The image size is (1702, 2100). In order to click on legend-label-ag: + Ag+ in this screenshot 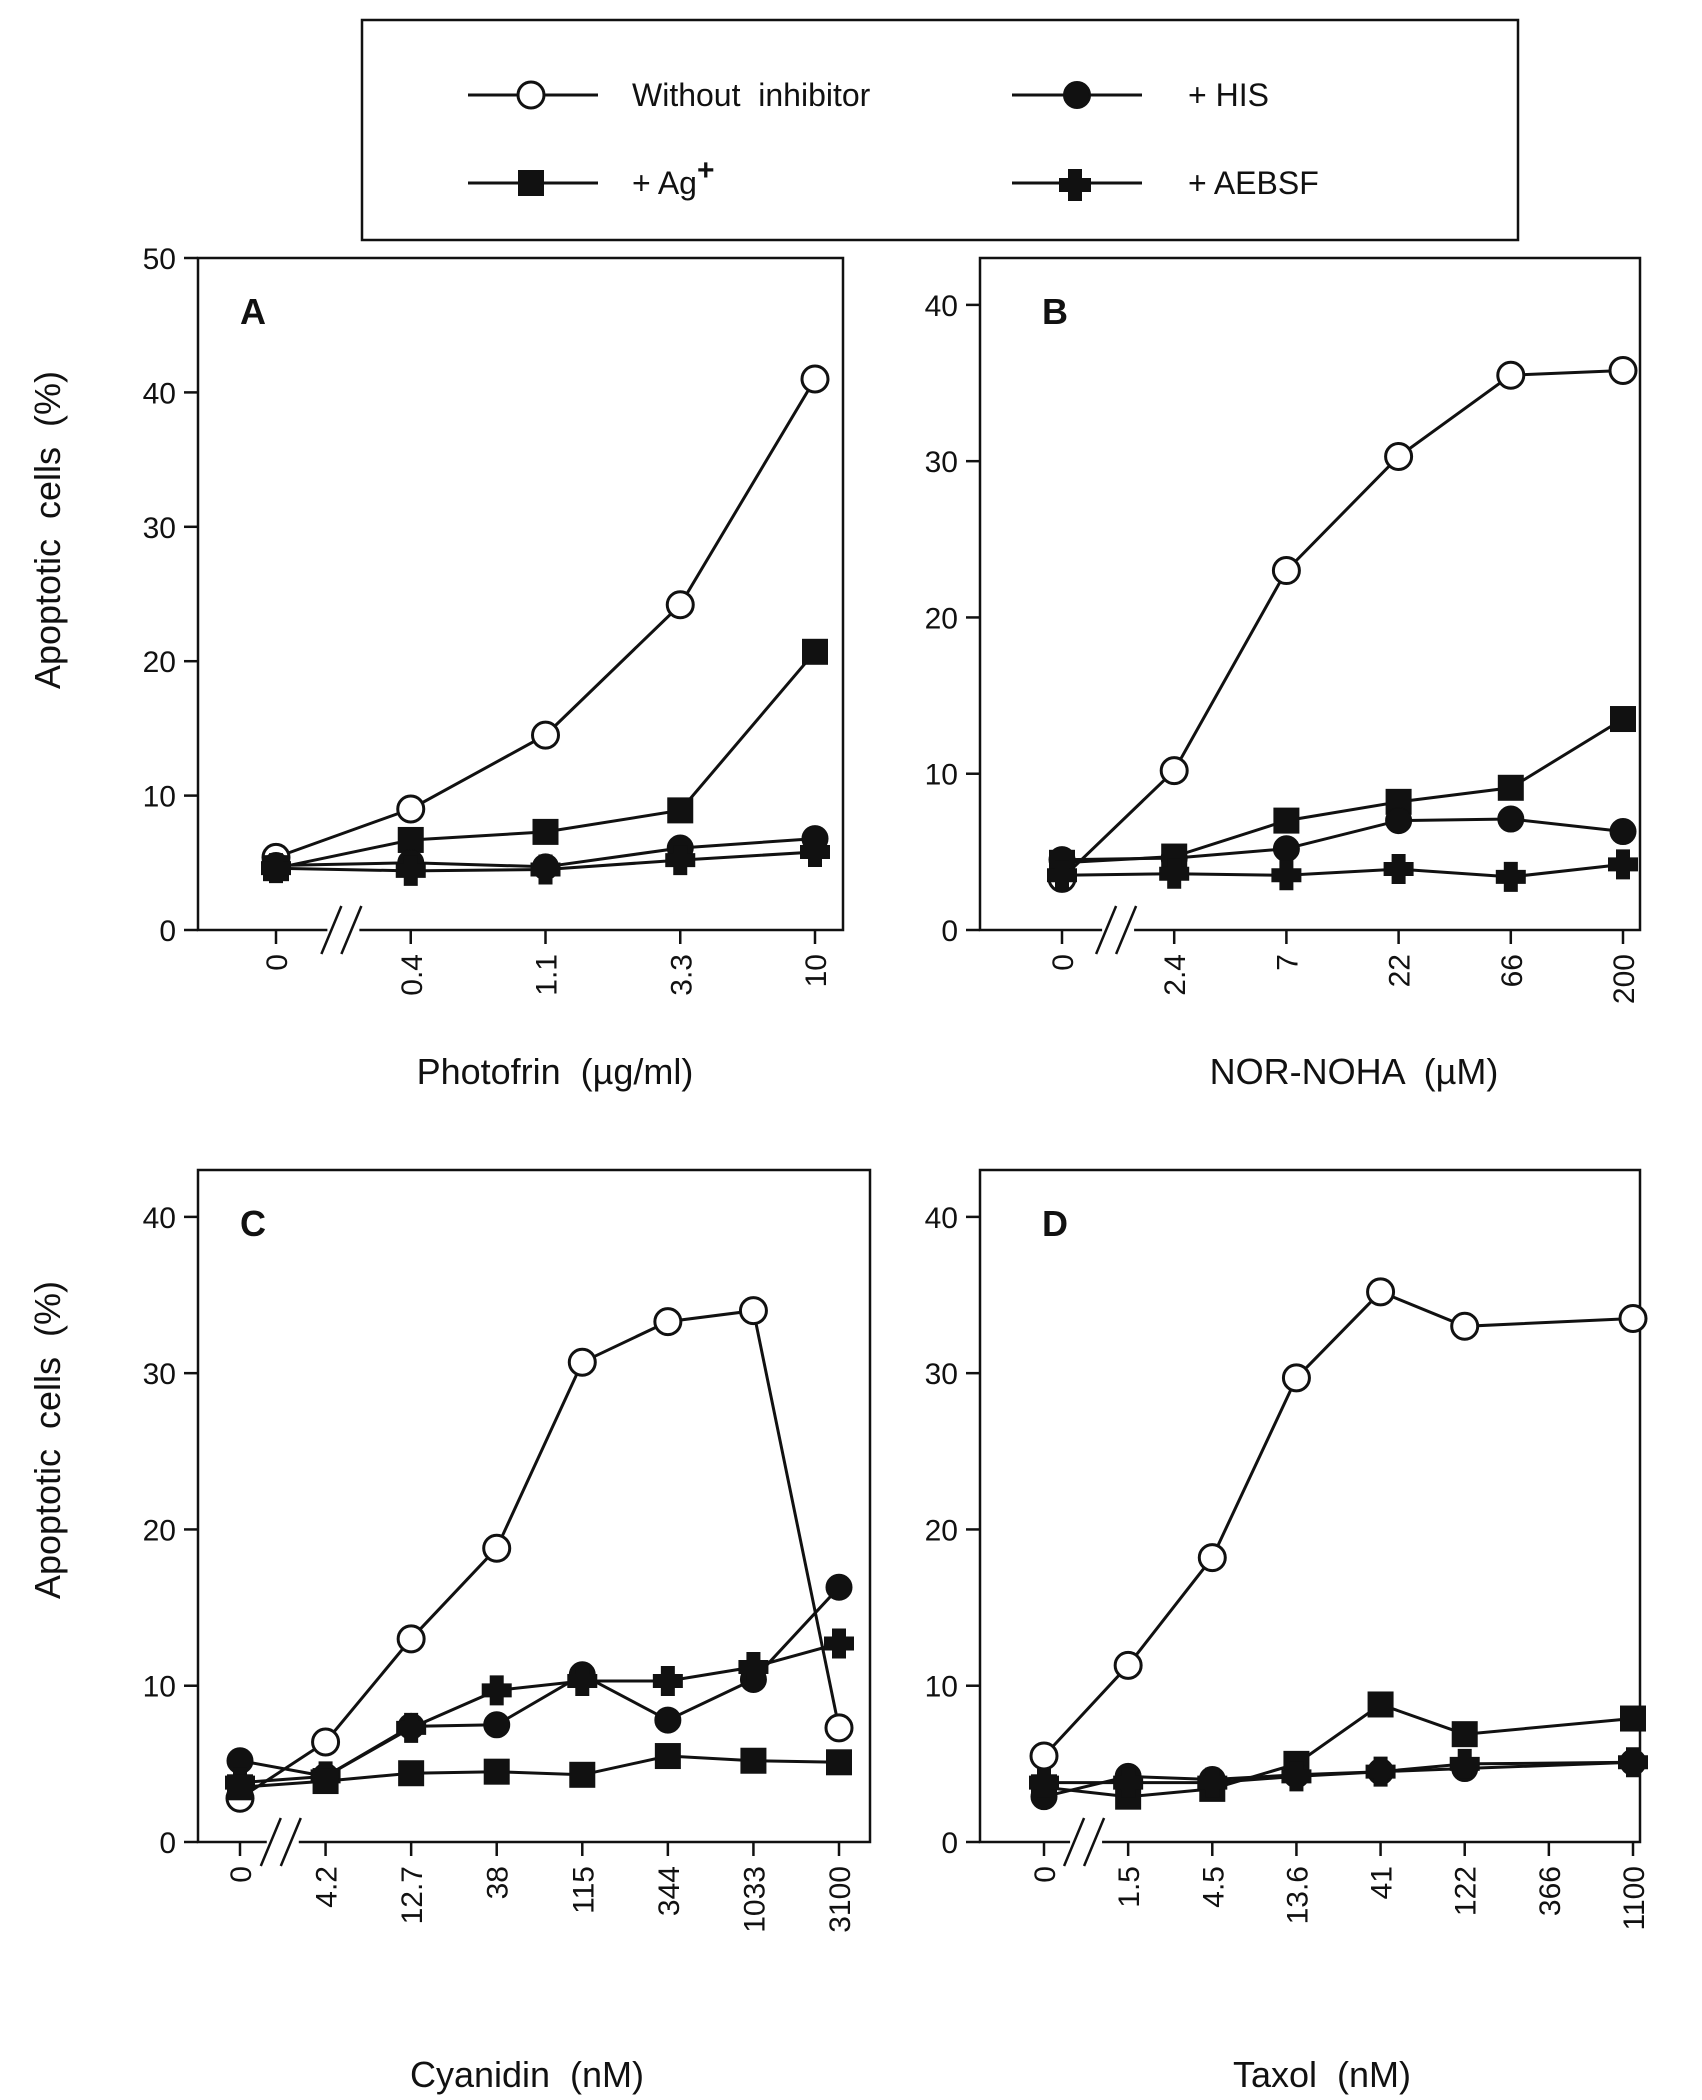, I will do `click(673, 177)`.